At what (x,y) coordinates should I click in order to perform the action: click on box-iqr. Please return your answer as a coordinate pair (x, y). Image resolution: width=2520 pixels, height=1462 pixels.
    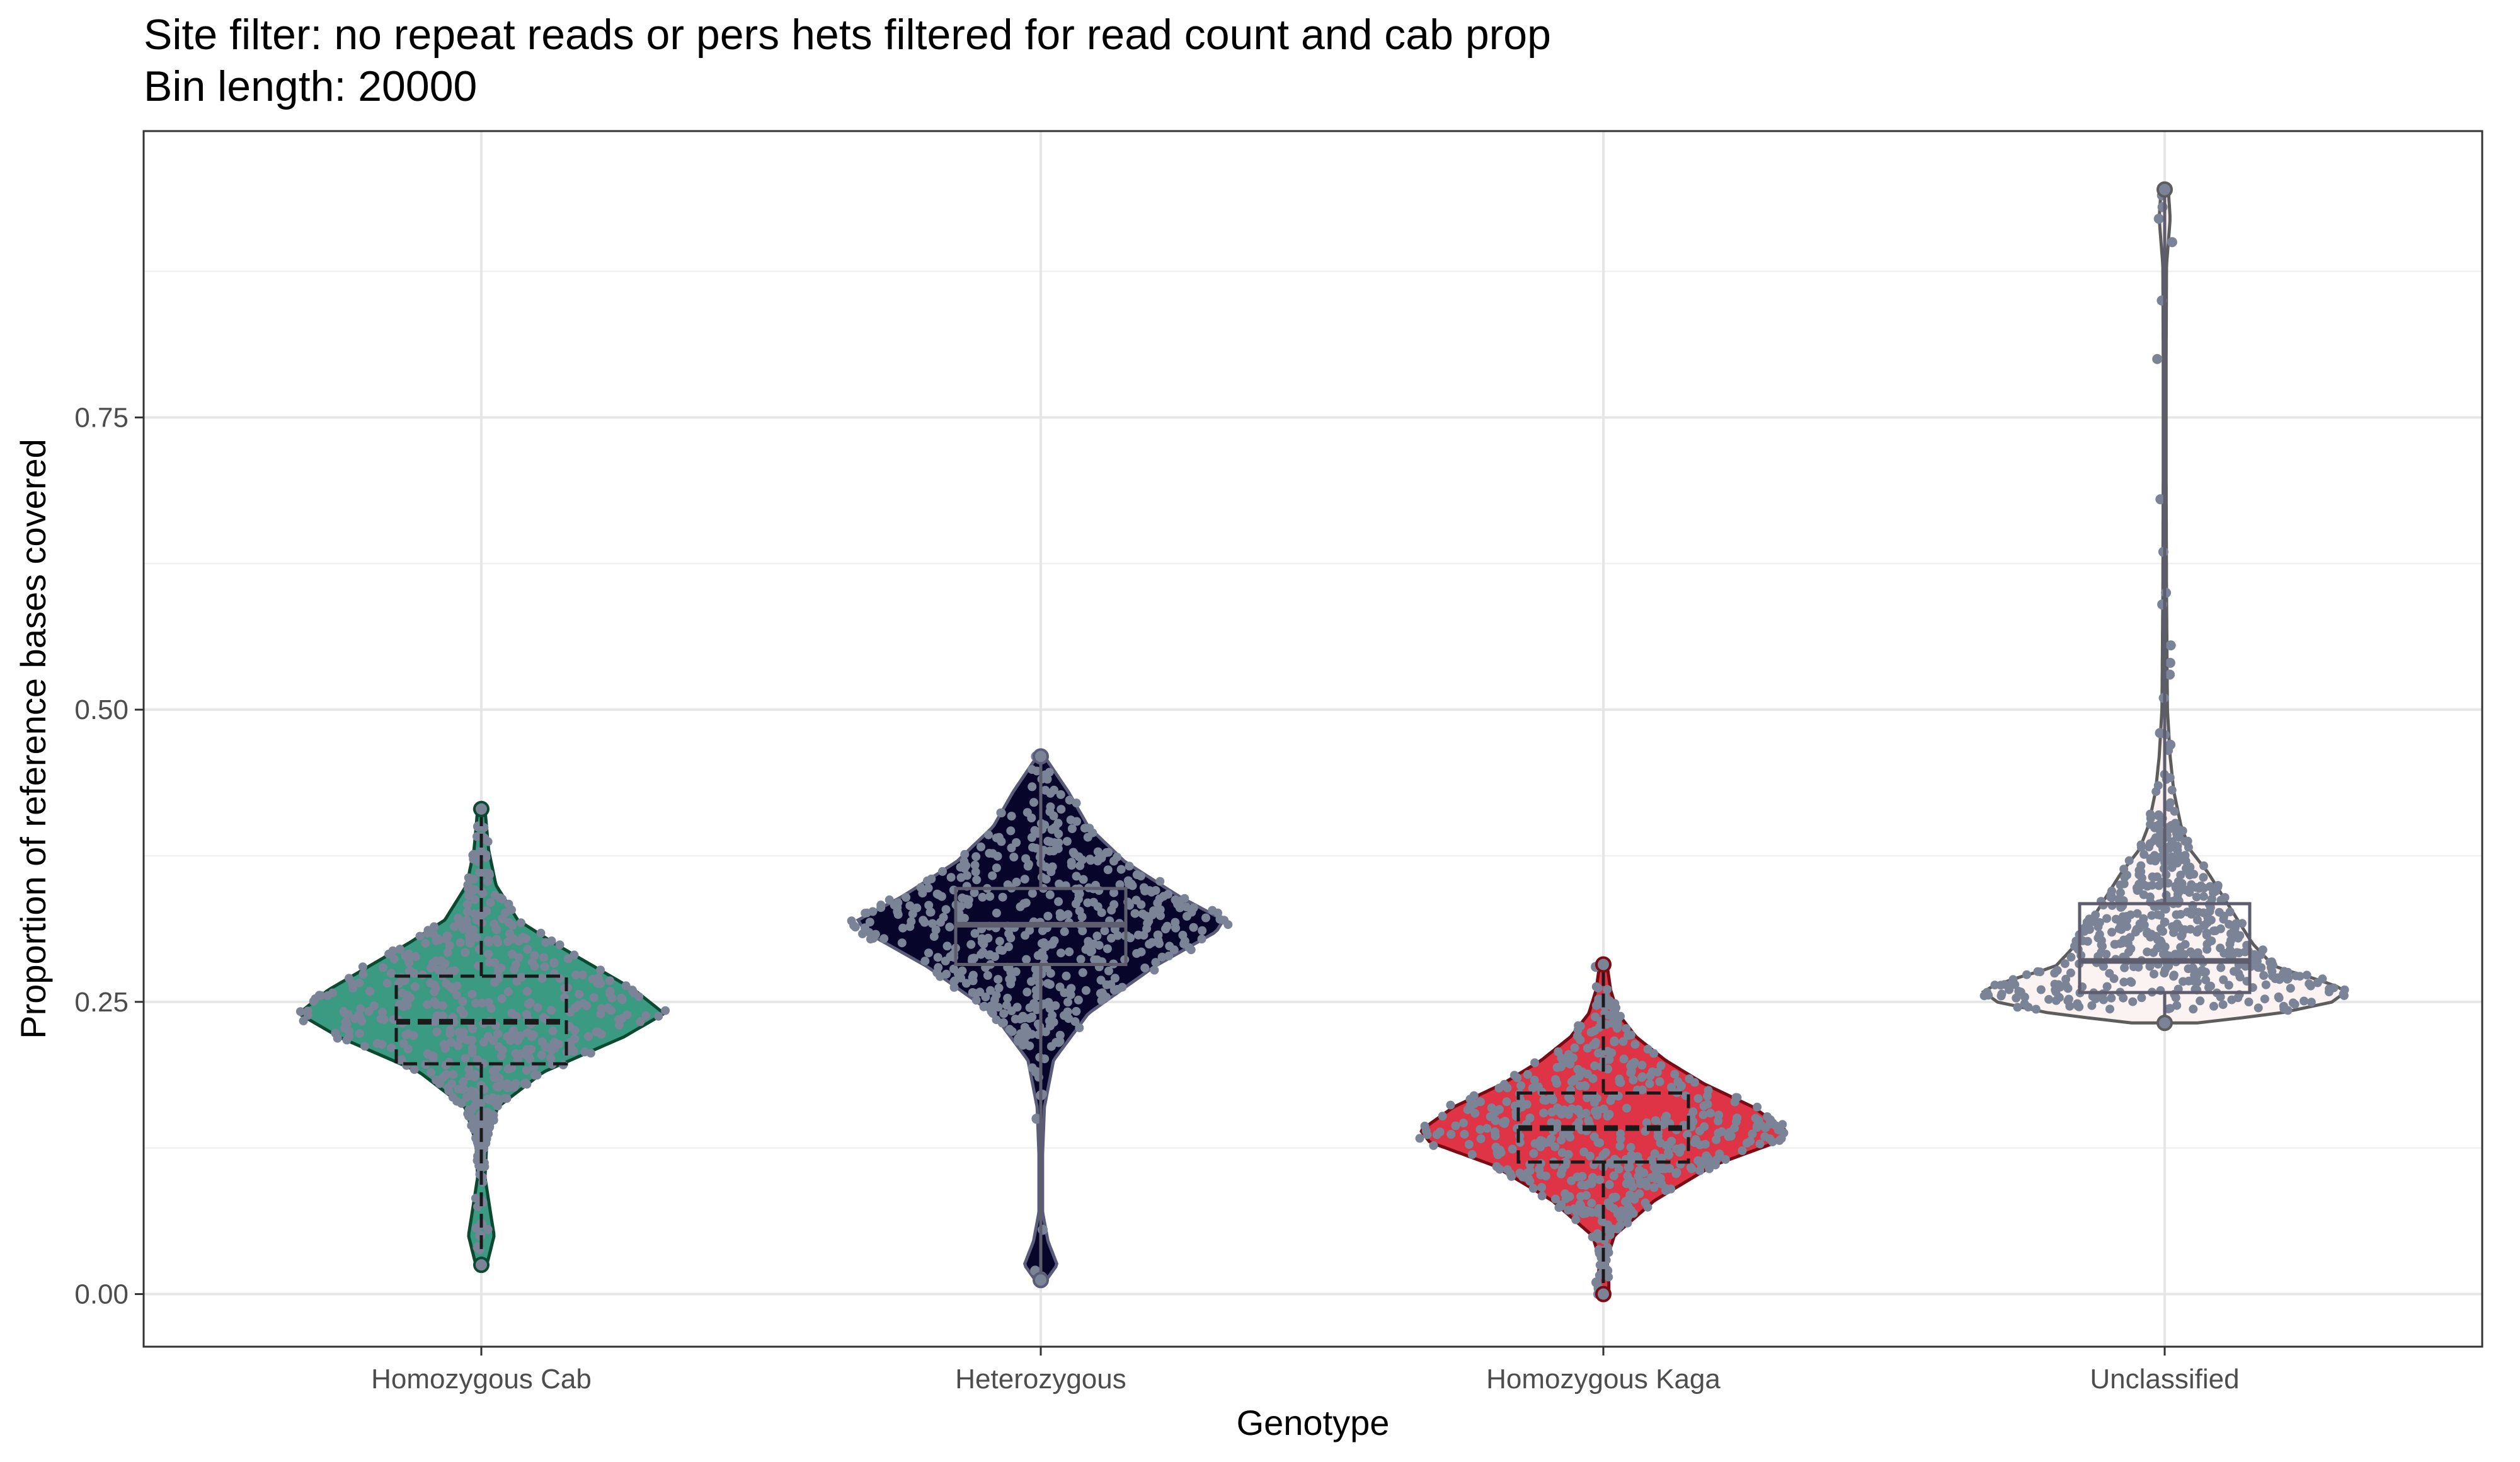
    Looking at the image, I should click on (1603, 1127).